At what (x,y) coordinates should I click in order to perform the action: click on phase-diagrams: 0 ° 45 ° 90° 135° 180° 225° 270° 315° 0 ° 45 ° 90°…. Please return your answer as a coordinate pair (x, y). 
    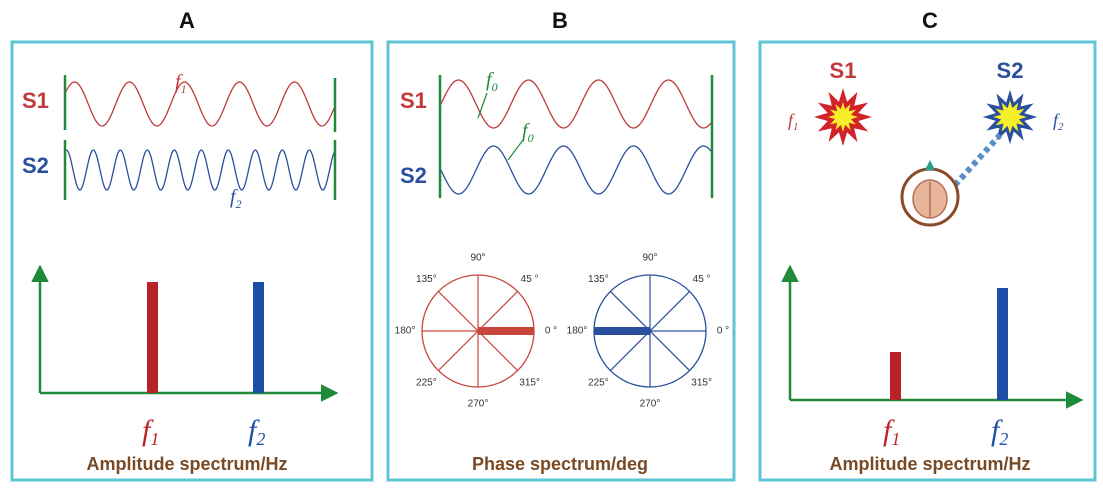
    Looking at the image, I should click on (562, 331).